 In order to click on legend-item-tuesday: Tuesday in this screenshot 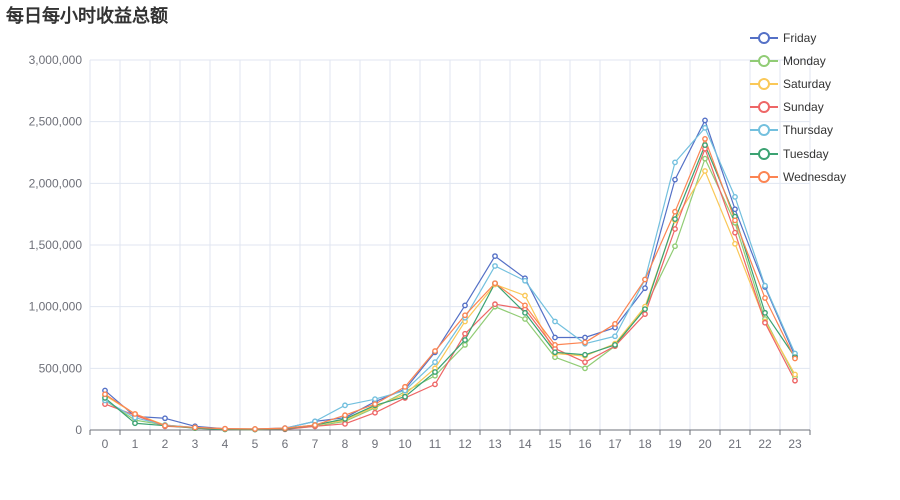, I will do `click(825, 153)`.